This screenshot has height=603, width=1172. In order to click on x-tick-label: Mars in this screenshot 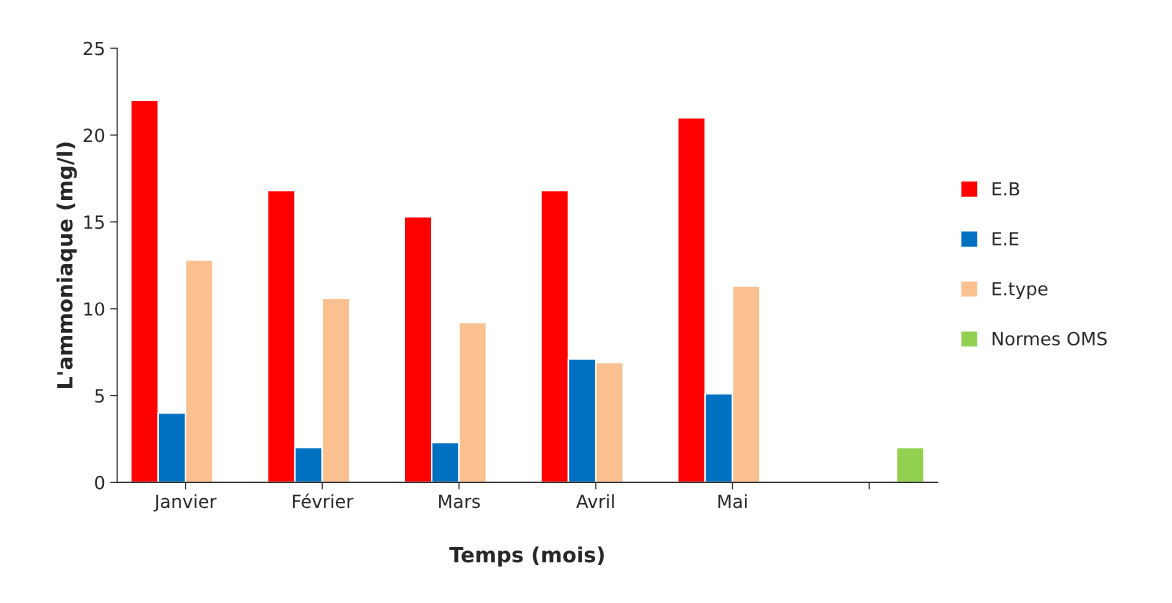, I will do `click(459, 501)`.